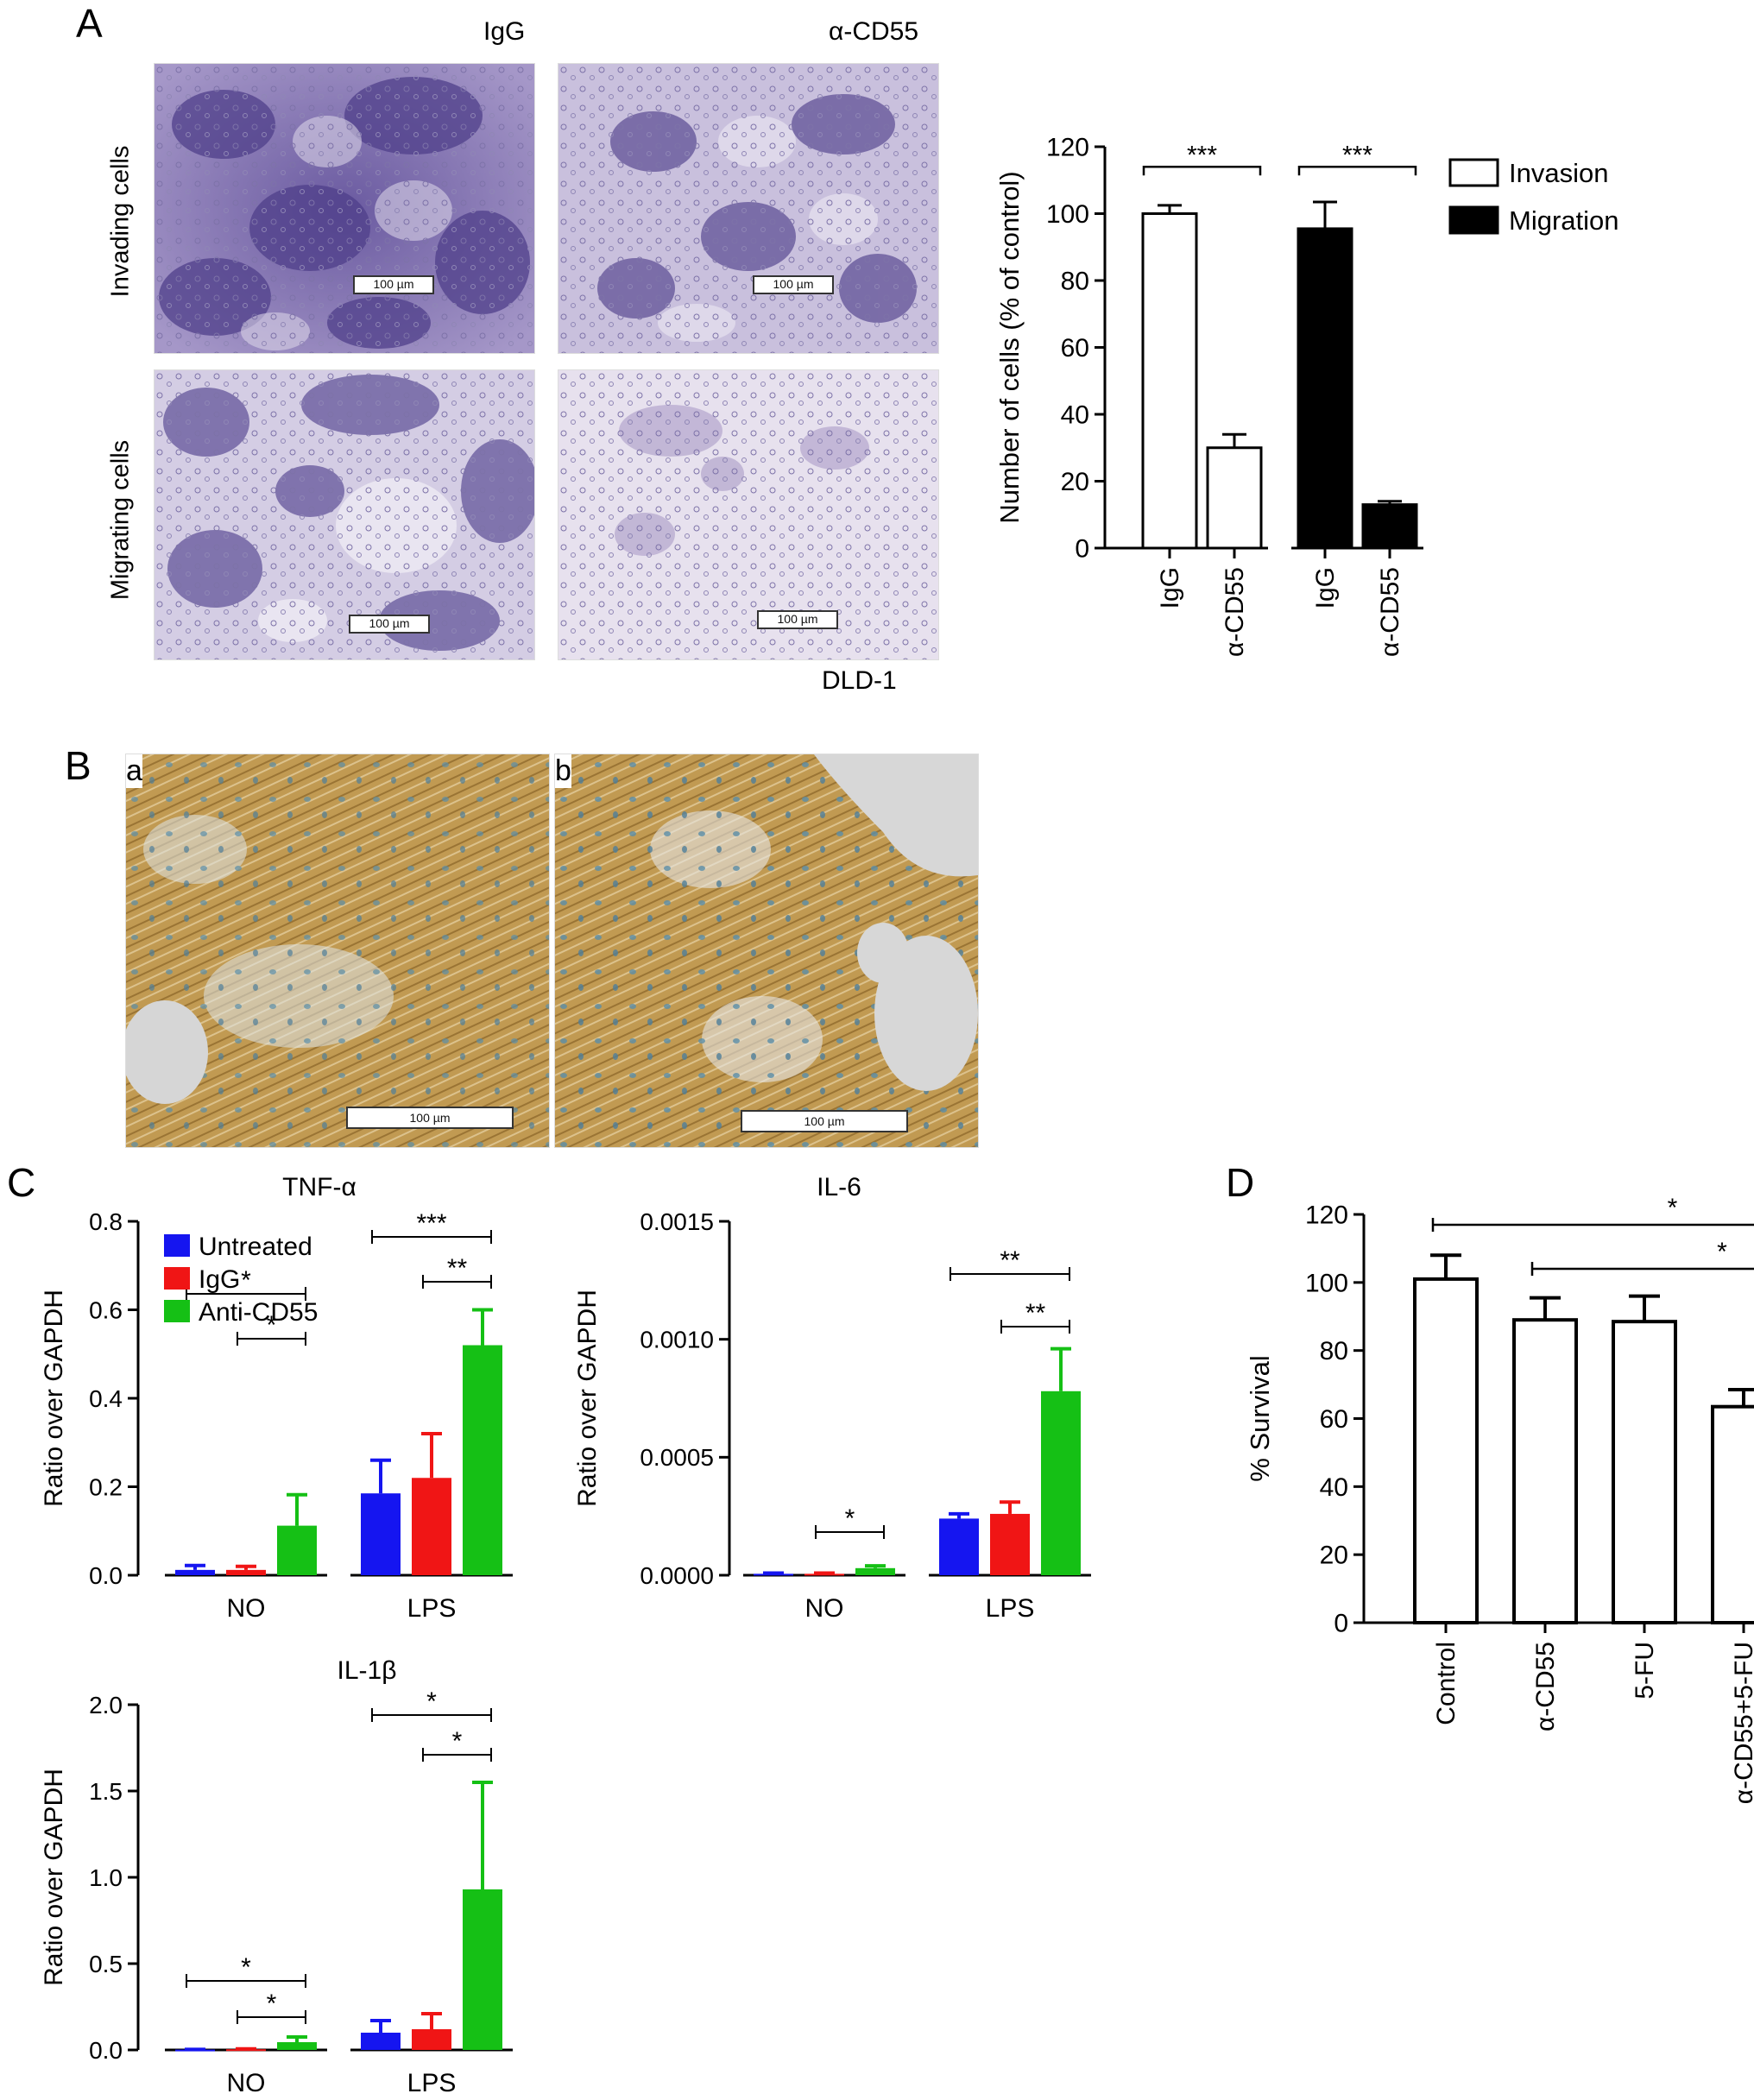  Describe the element at coordinates (1645, 1671) in the screenshot. I see `x-tick-label: 5-FU` at that location.